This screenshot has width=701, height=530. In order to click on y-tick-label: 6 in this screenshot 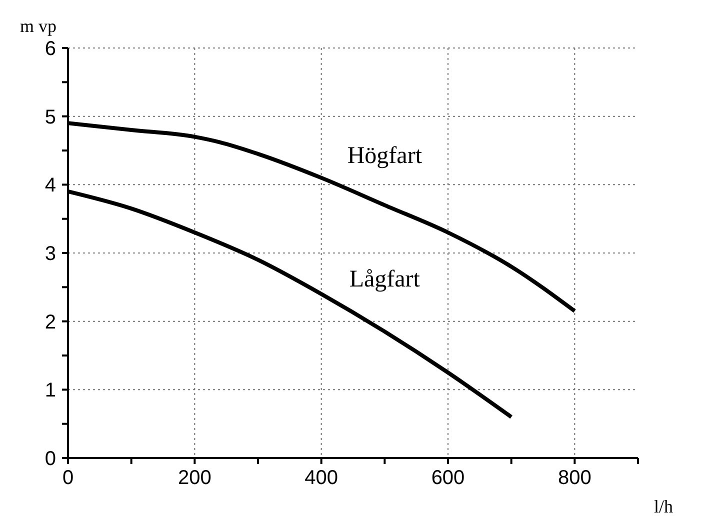, I will do `click(50, 49)`.